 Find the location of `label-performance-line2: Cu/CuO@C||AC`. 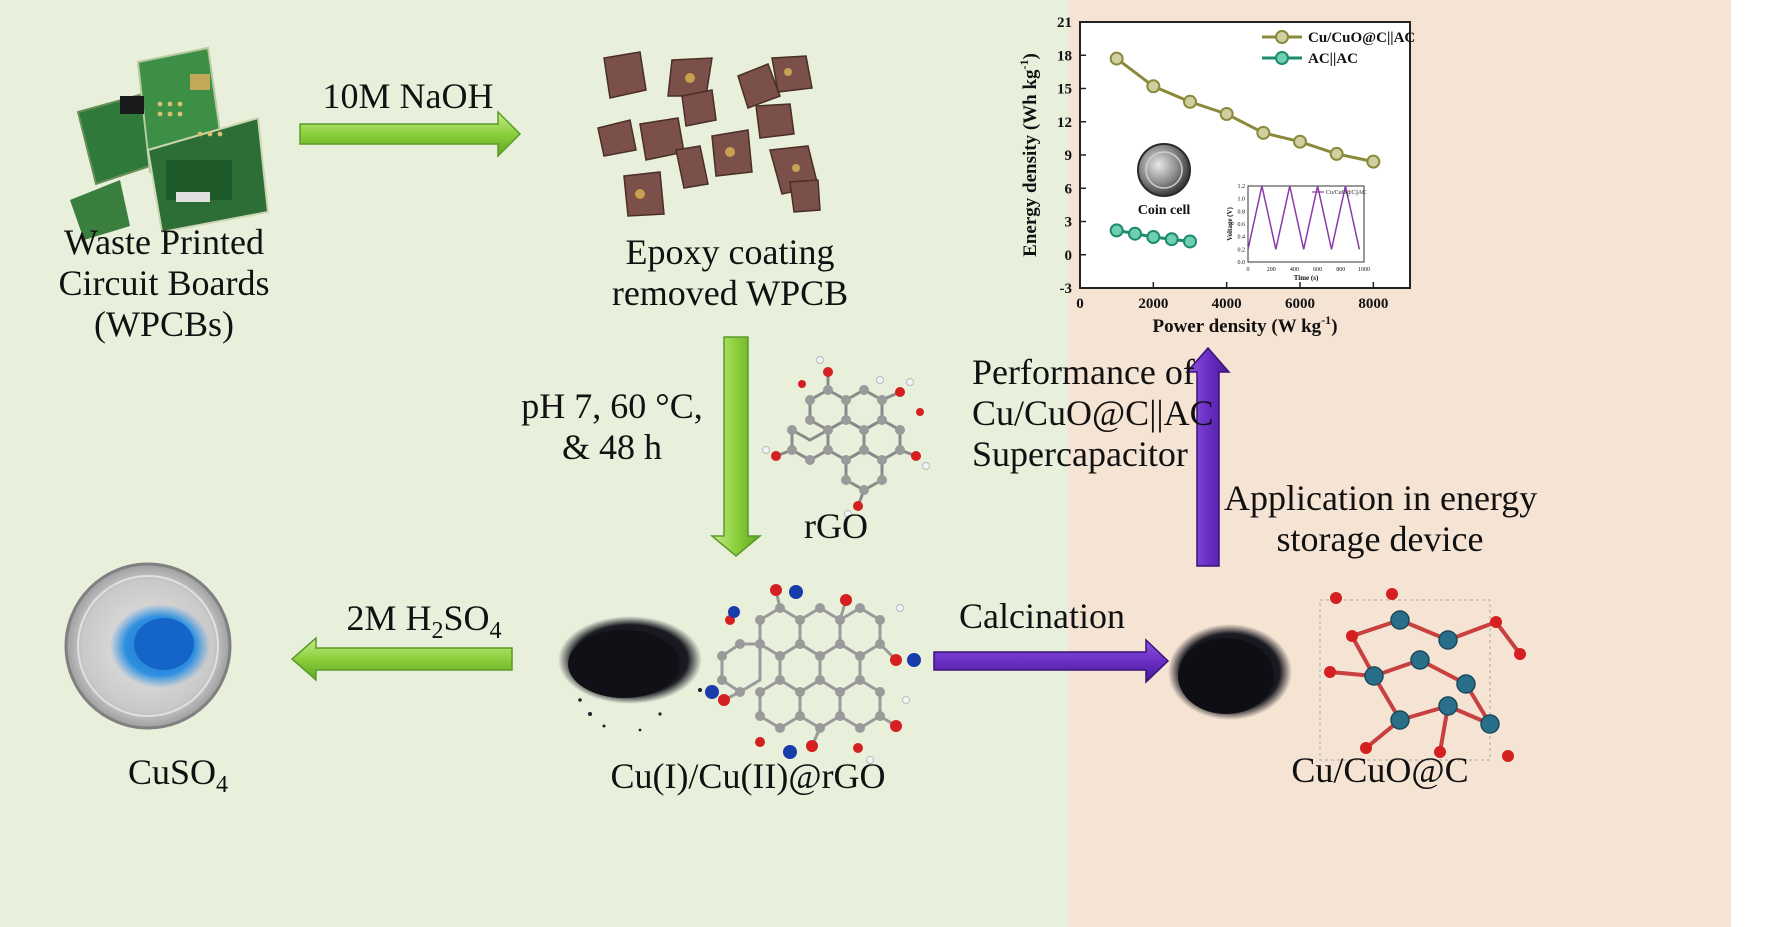

label-performance-line2: Cu/CuO@C||AC is located at coordinates (1093, 413).